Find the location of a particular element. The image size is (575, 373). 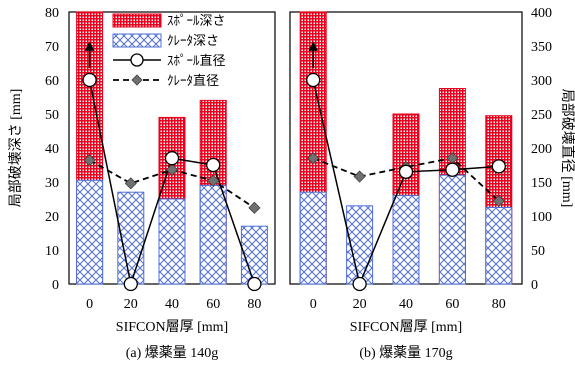

legend-marker-spall-diameter is located at coordinates (137, 60).